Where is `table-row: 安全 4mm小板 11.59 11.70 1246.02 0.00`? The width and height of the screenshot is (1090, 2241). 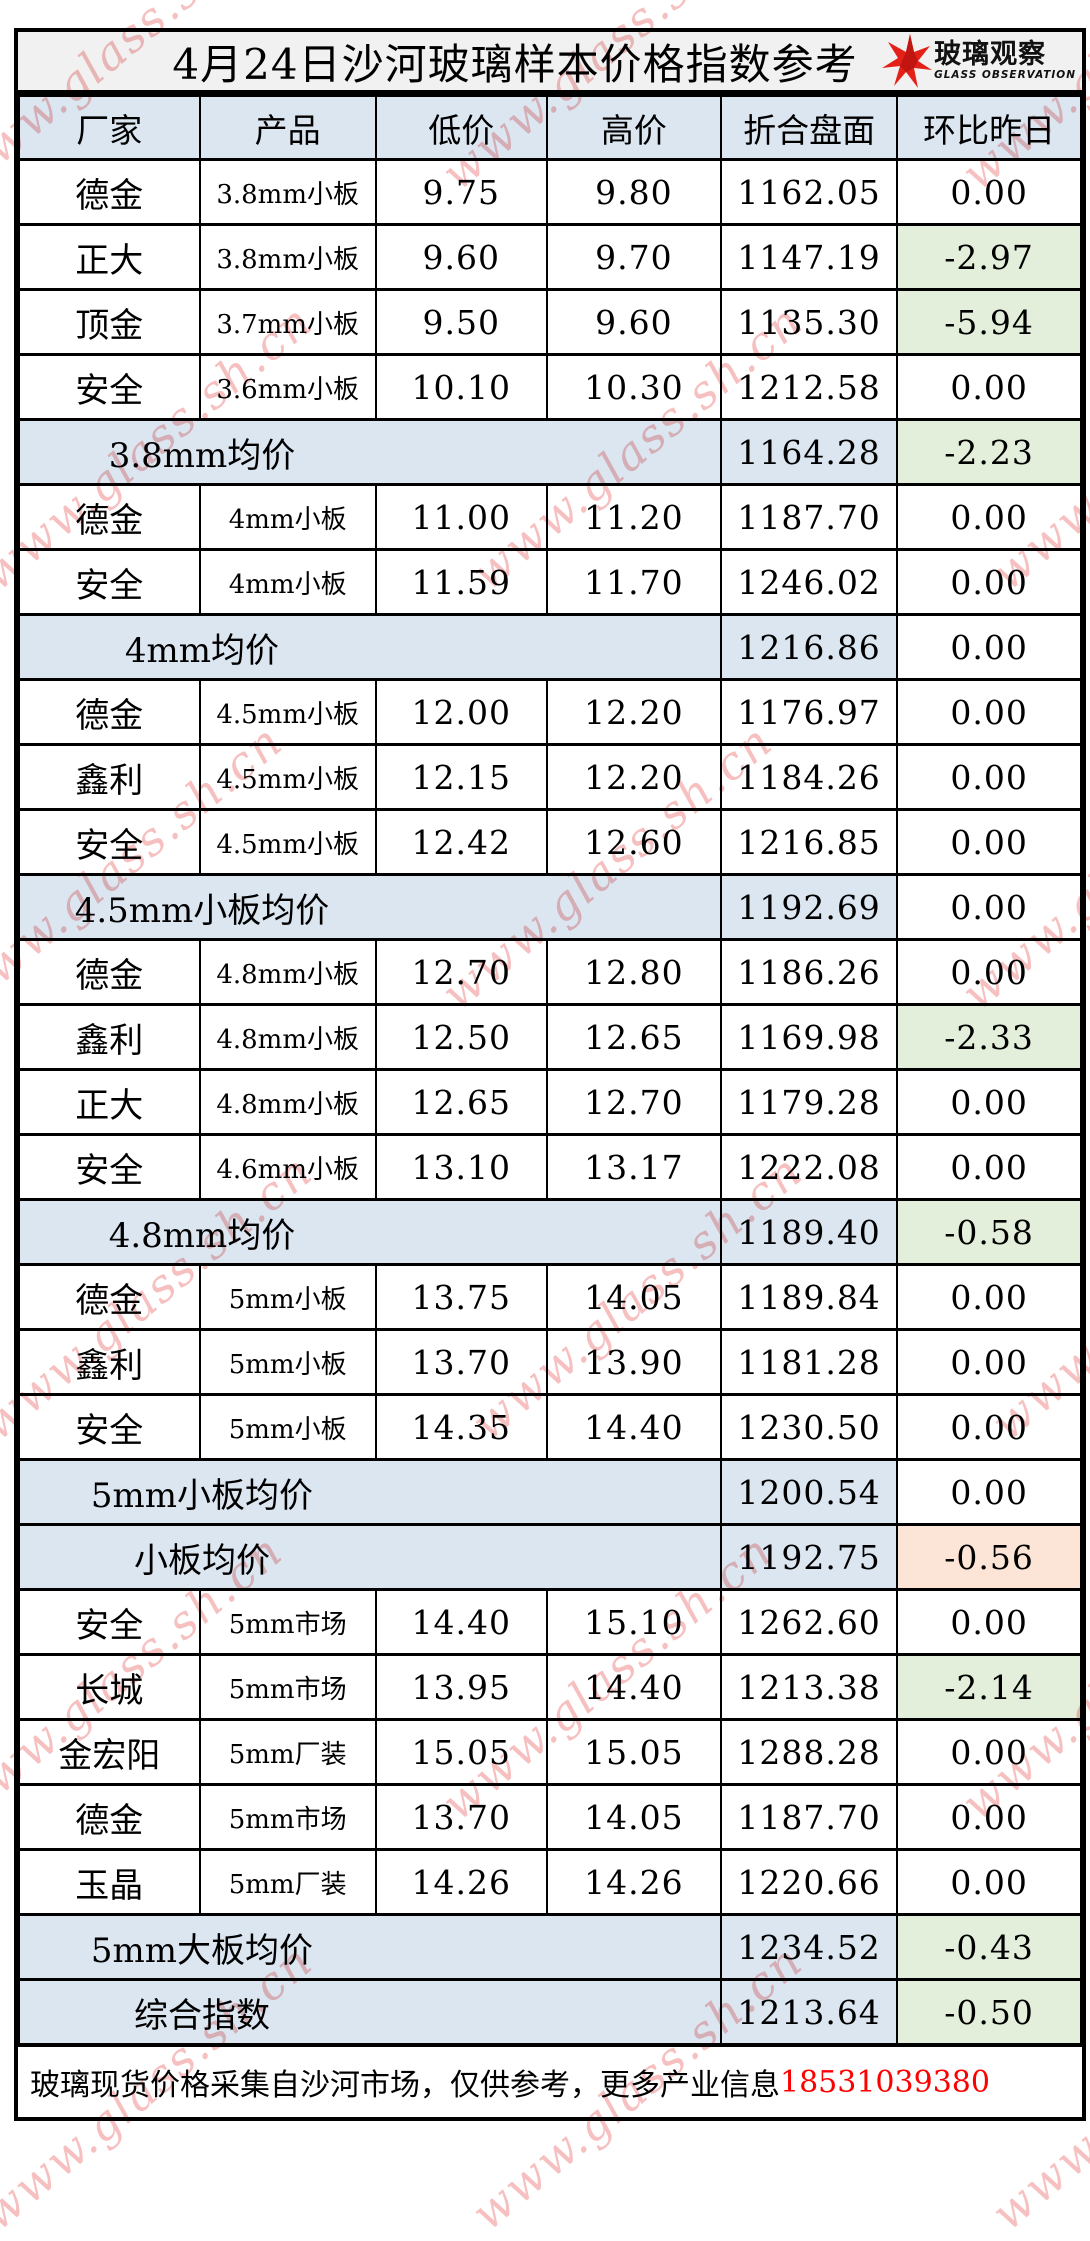 table-row: 安全 4mm小板 11.59 11.70 1246.02 0.00 is located at coordinates (550, 582).